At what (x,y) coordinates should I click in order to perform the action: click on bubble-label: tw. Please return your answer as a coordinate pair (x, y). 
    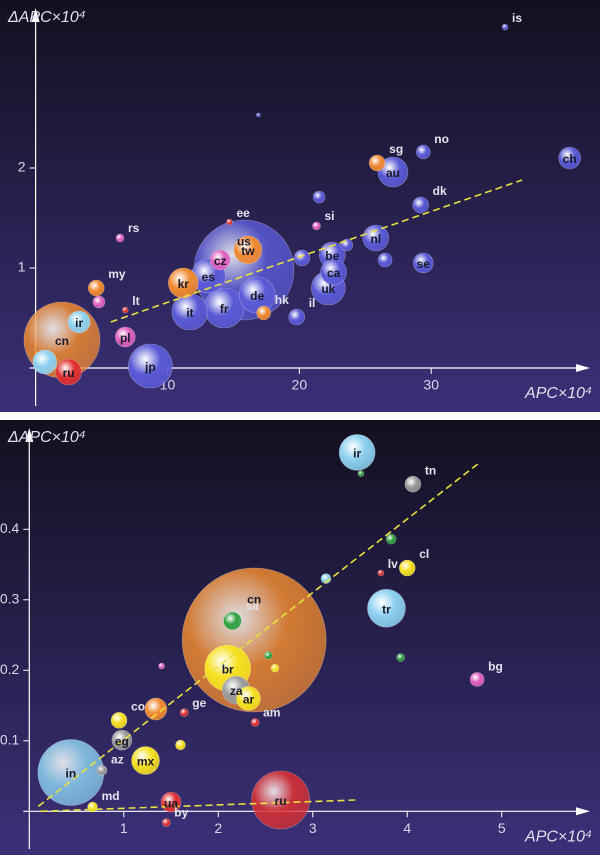
    Looking at the image, I should click on (248, 251).